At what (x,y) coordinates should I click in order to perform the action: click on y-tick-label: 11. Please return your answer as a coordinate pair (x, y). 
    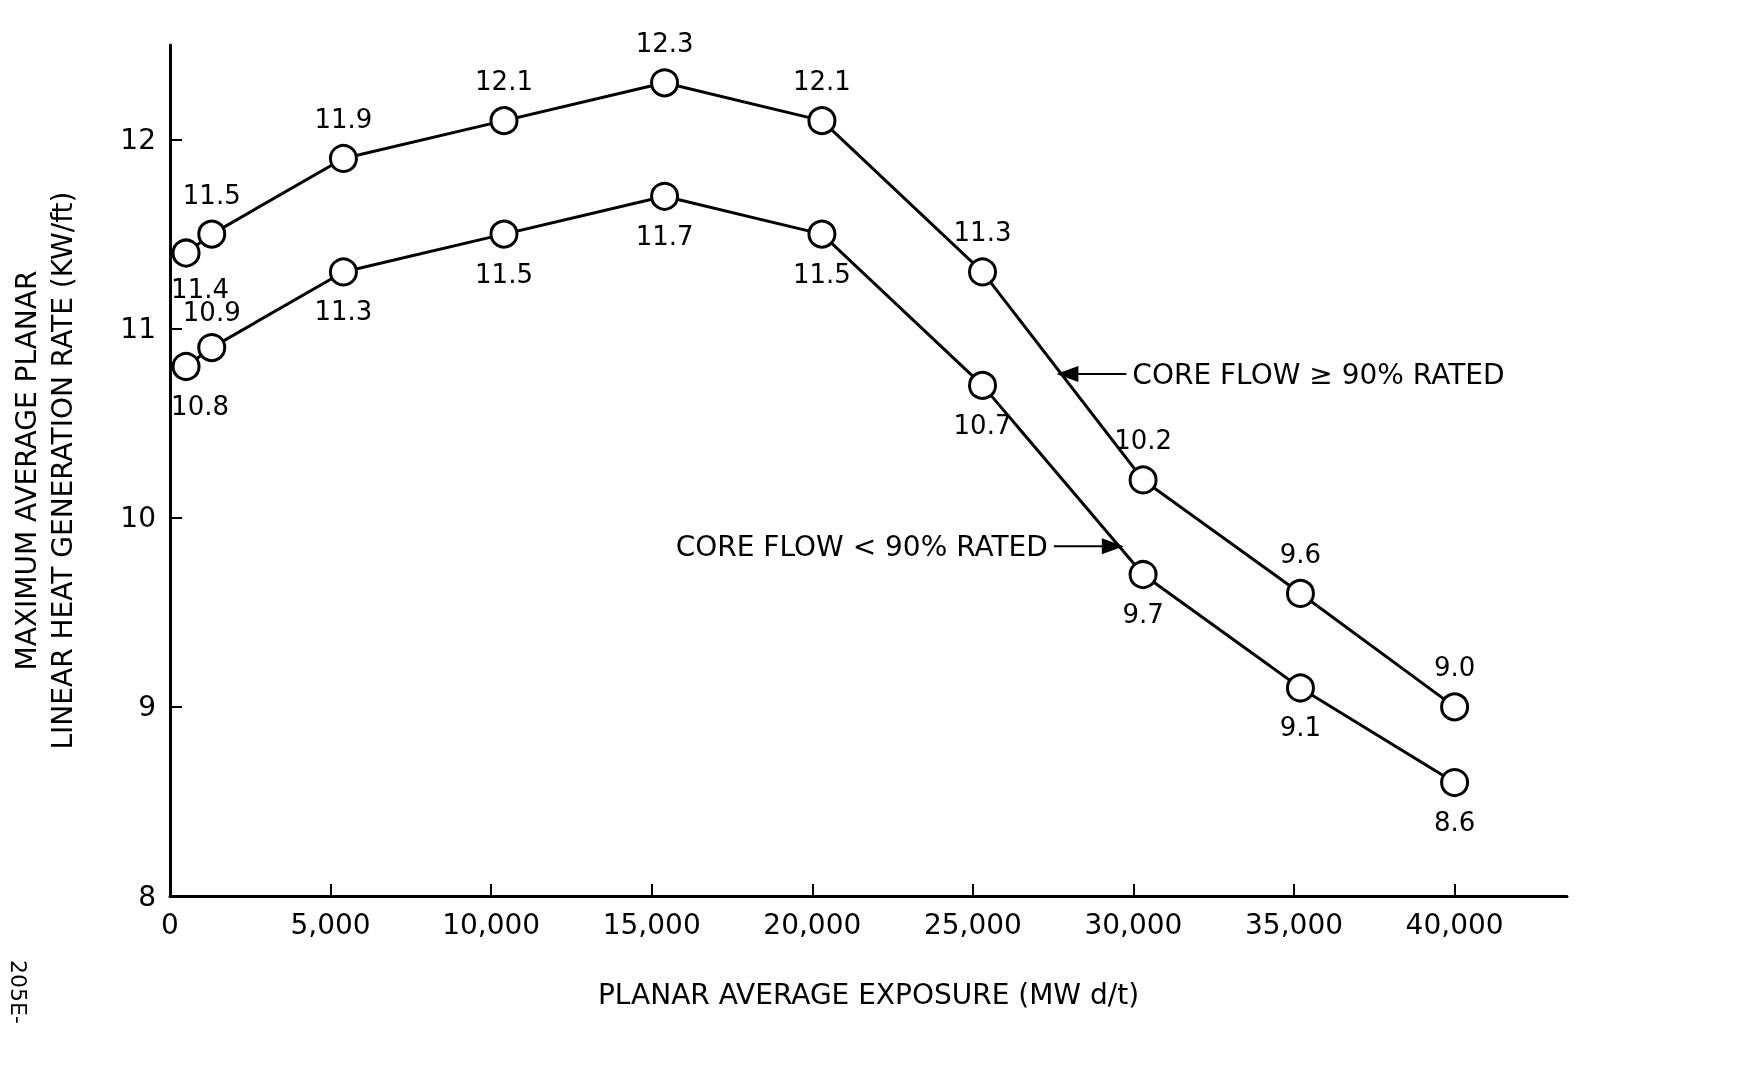
    Looking at the image, I should click on (138, 329).